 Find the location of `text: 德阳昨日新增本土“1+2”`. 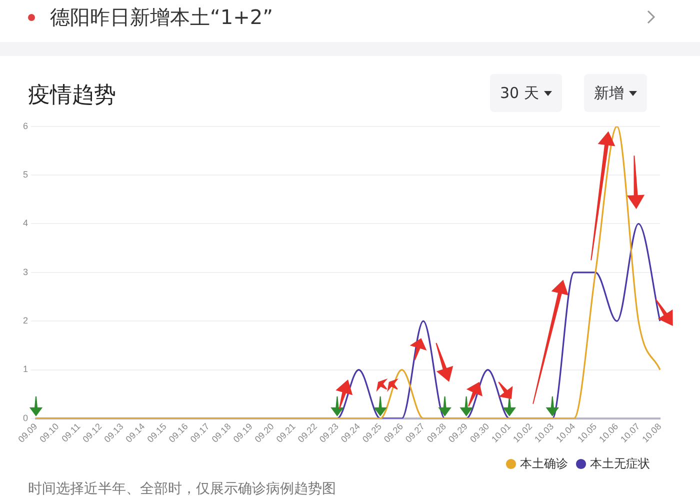

text: 德阳昨日新增本土“1+2” is located at coordinates (161, 17).